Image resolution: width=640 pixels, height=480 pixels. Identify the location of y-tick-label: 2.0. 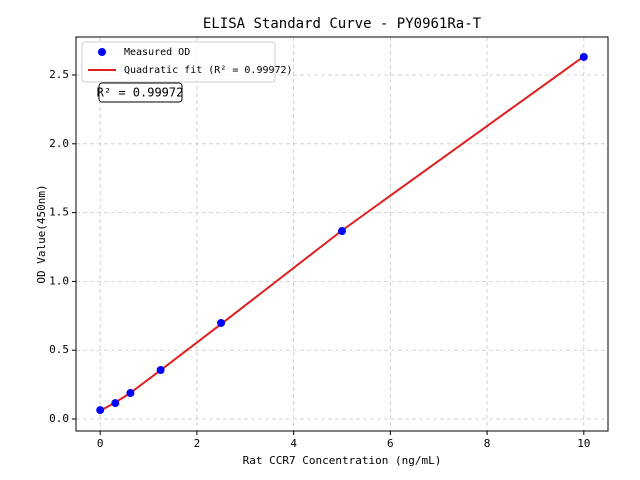
(59, 143).